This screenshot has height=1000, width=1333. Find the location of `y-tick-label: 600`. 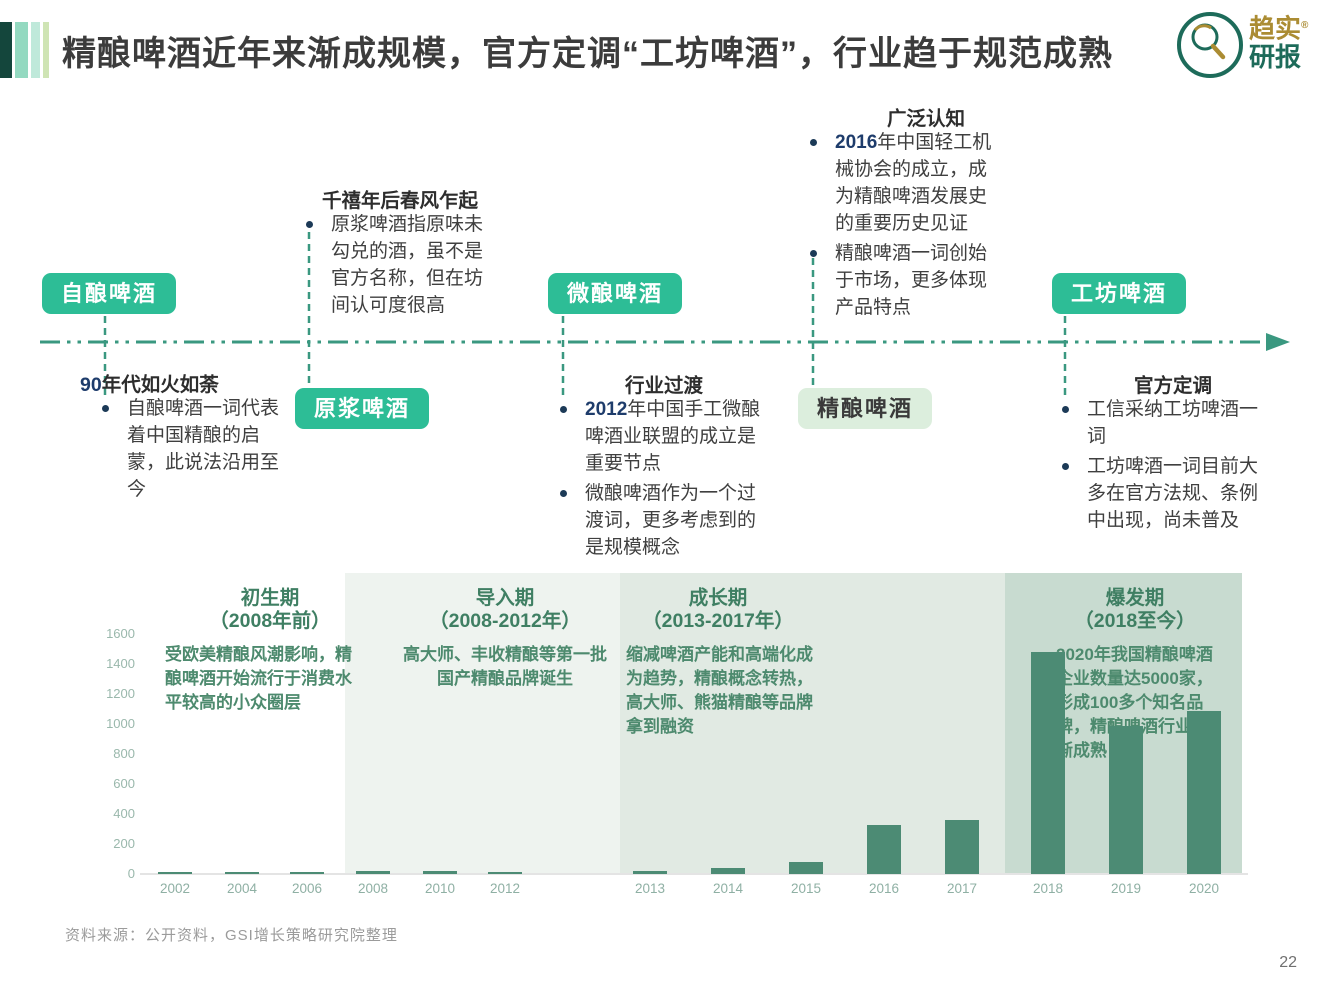

y-tick-label: 600 is located at coordinates (124, 783).